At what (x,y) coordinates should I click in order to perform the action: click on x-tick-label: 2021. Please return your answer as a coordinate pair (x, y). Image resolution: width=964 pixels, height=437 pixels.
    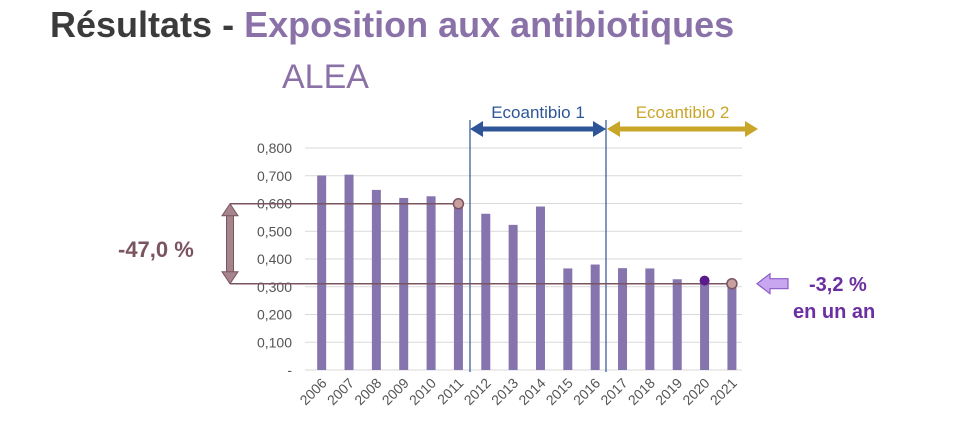
    Looking at the image, I should click on (723, 391).